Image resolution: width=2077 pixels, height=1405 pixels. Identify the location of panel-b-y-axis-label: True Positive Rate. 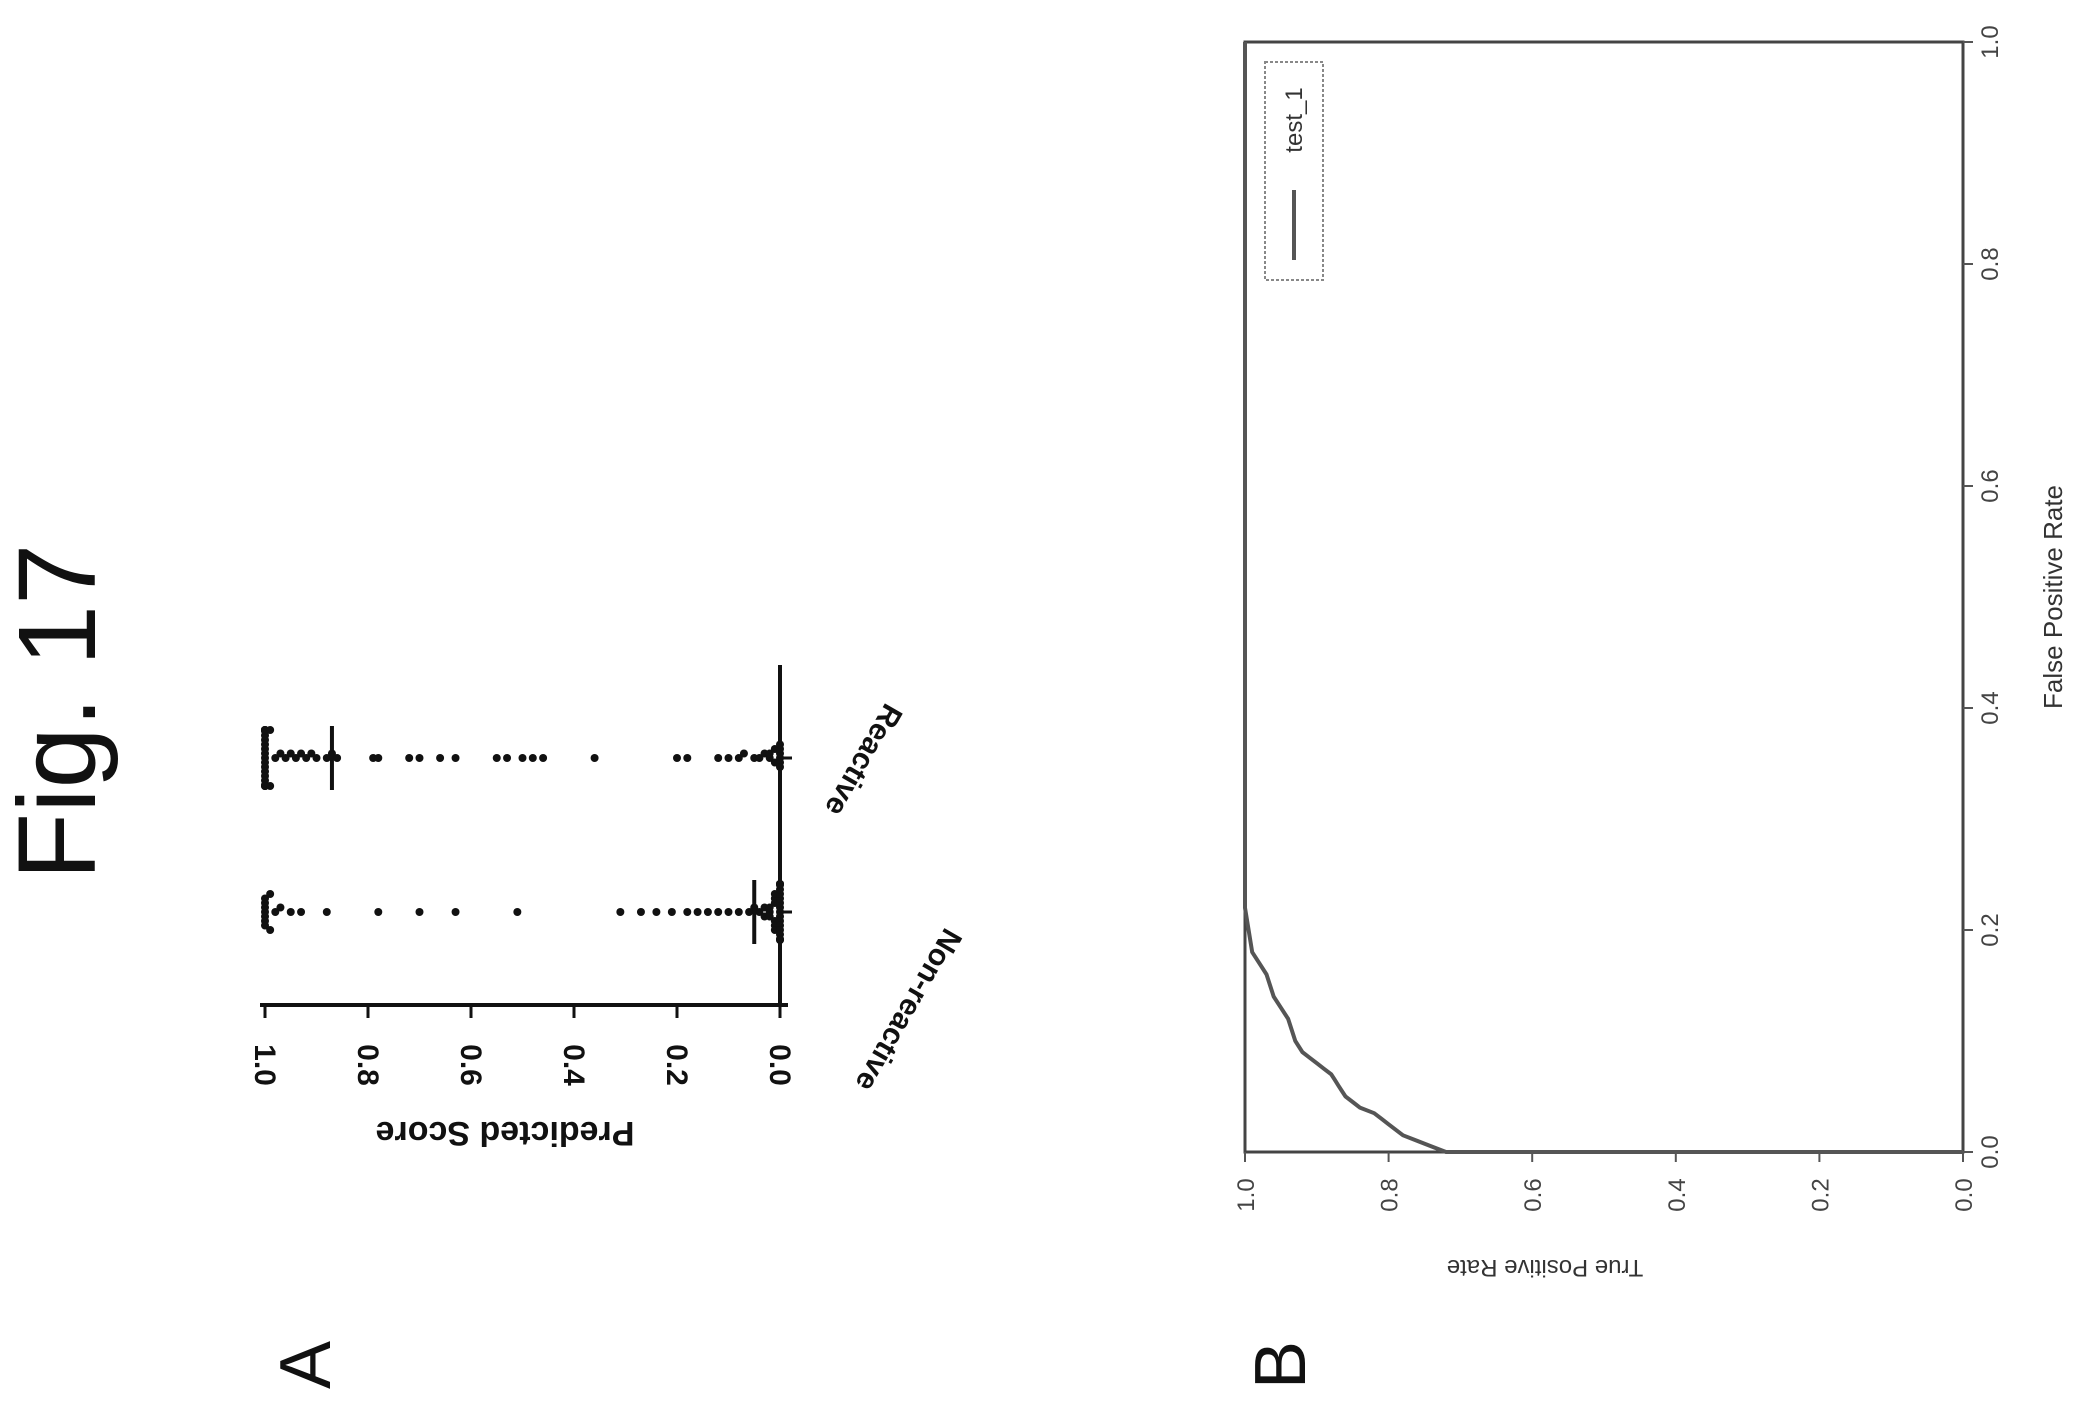
(1545, 1267).